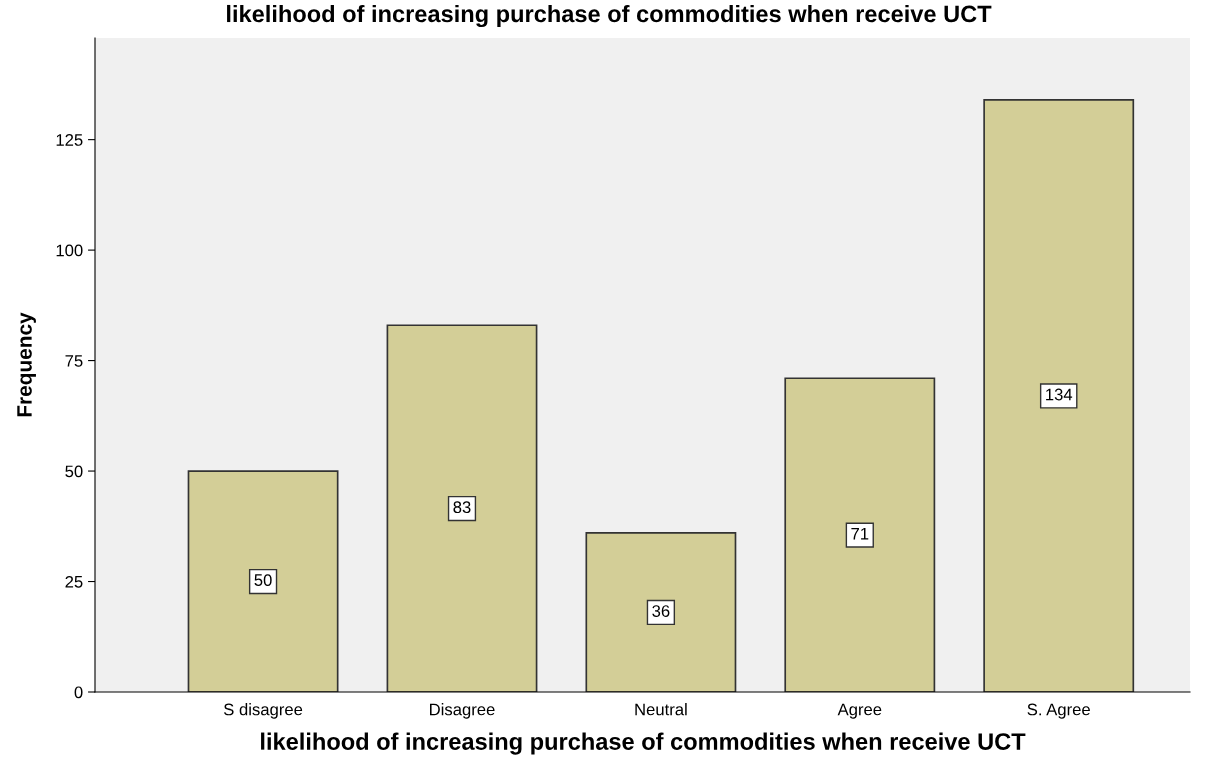 The image size is (1217, 768). Describe the element at coordinates (462, 711) in the screenshot. I see `x-tick-label: Disagree` at that location.